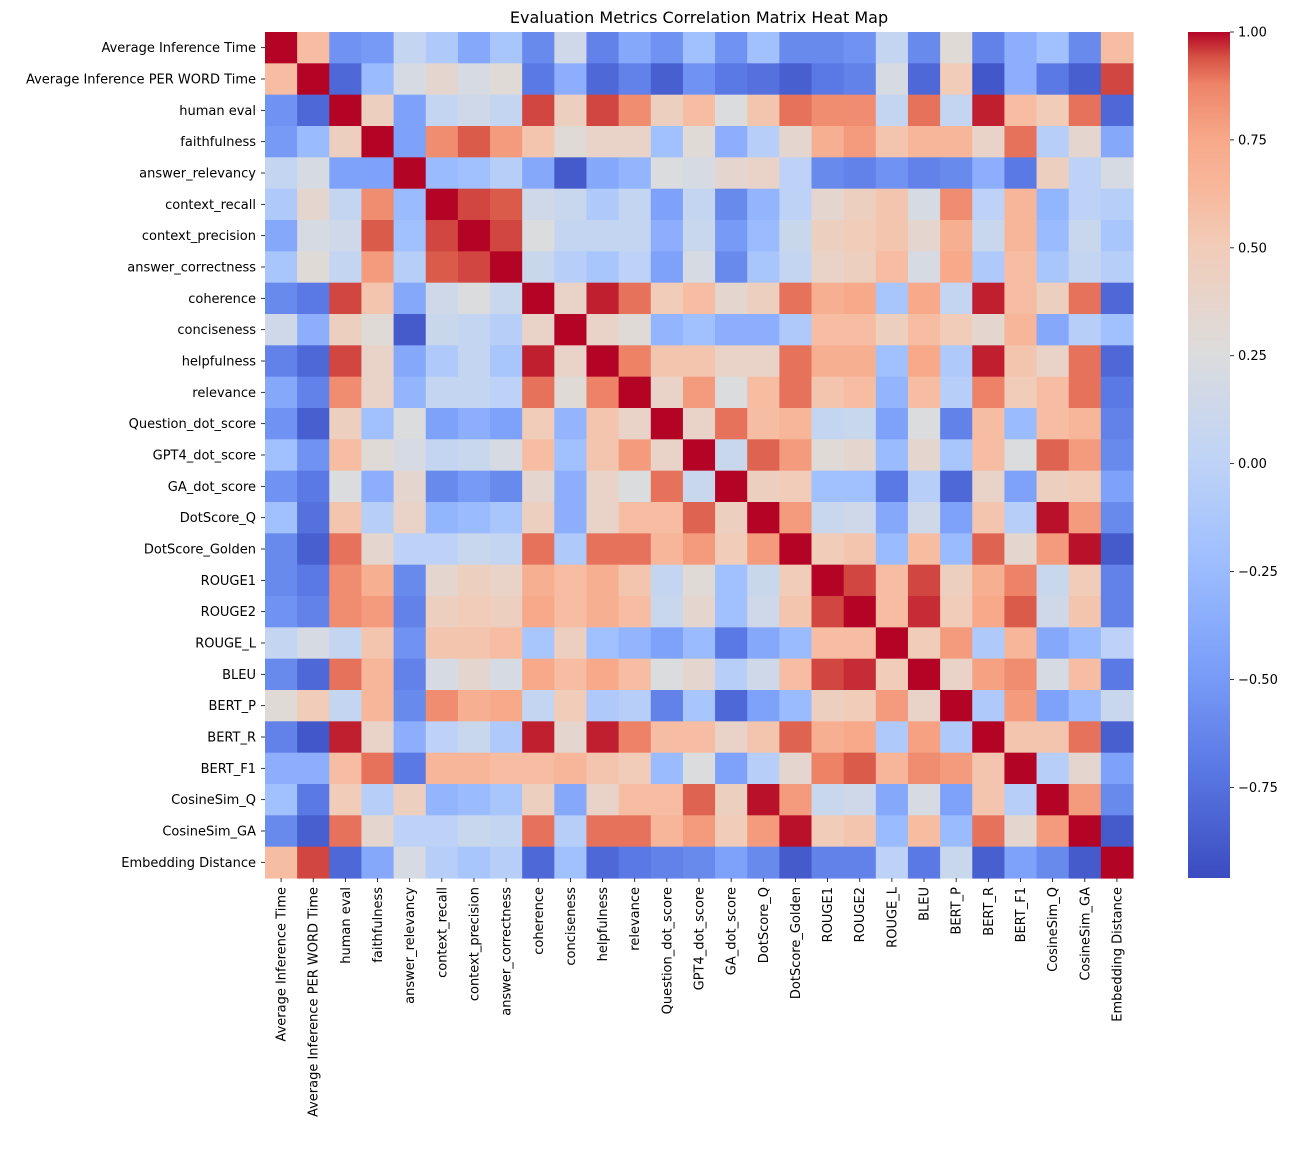  What do you see at coordinates (1021, 914) in the screenshot?
I see `x-tick-label: BERT_F1` at bounding box center [1021, 914].